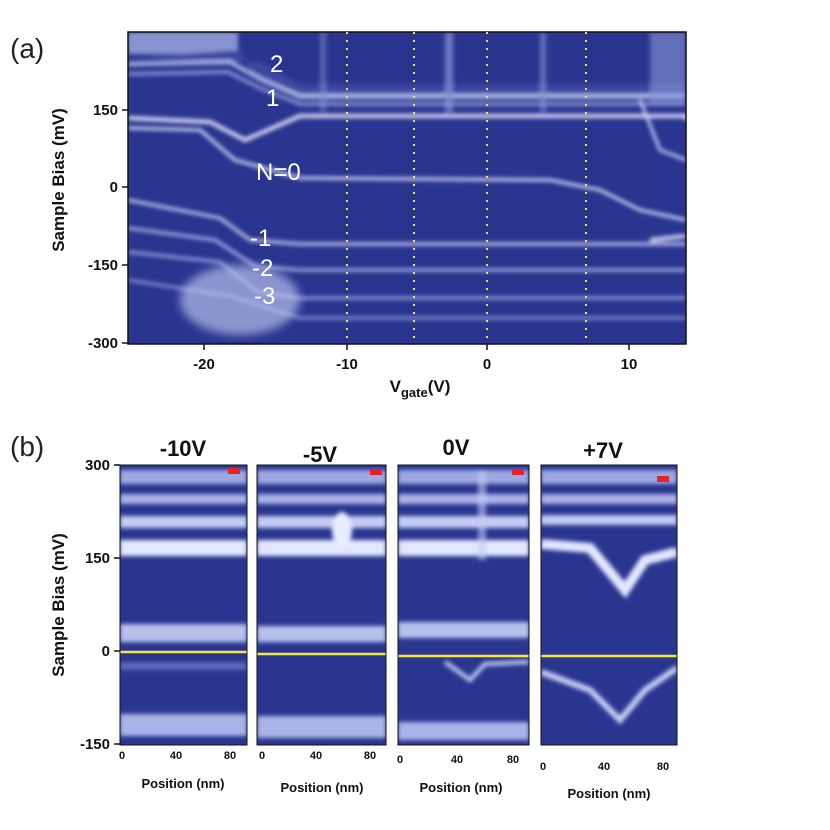  Describe the element at coordinates (321, 618) in the screenshot. I see `subpanel-minus5v: -5V 0 40 80 Position (nm)` at that location.